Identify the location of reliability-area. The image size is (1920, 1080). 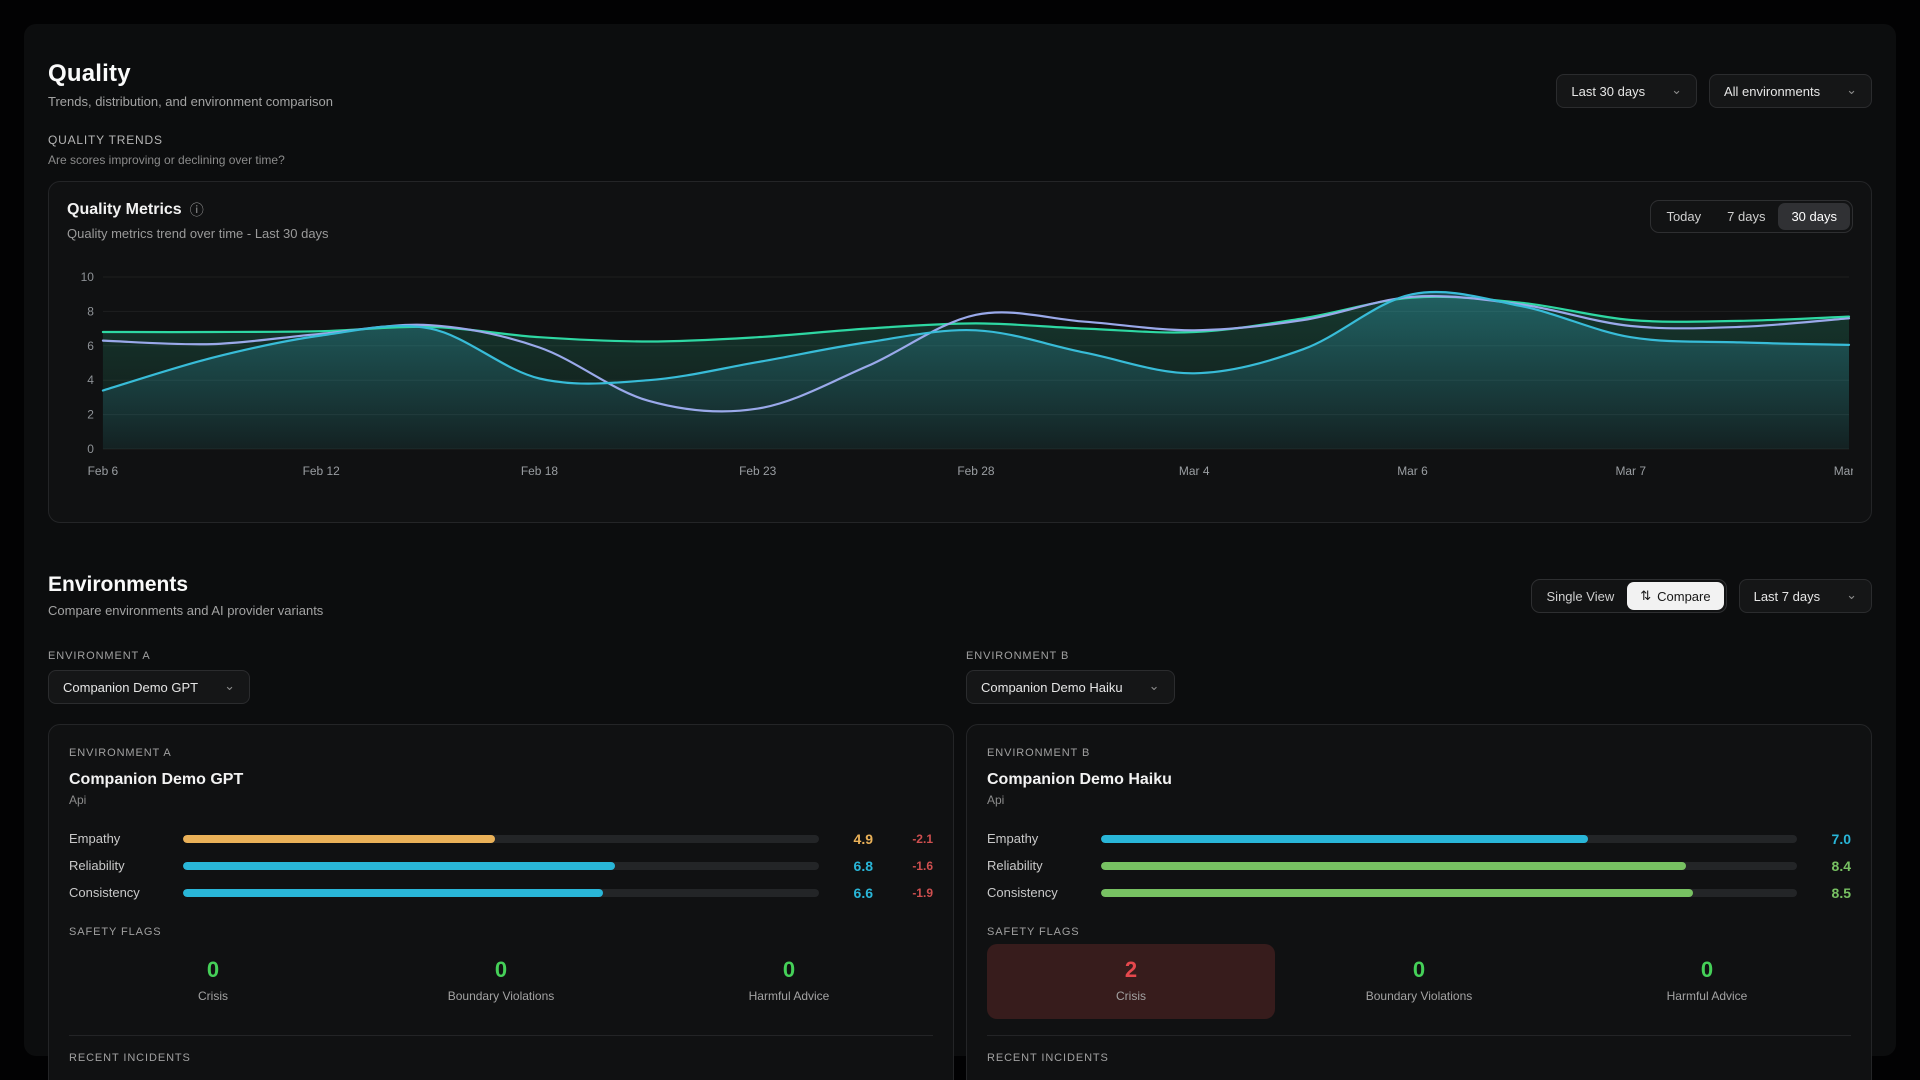
(976, 370).